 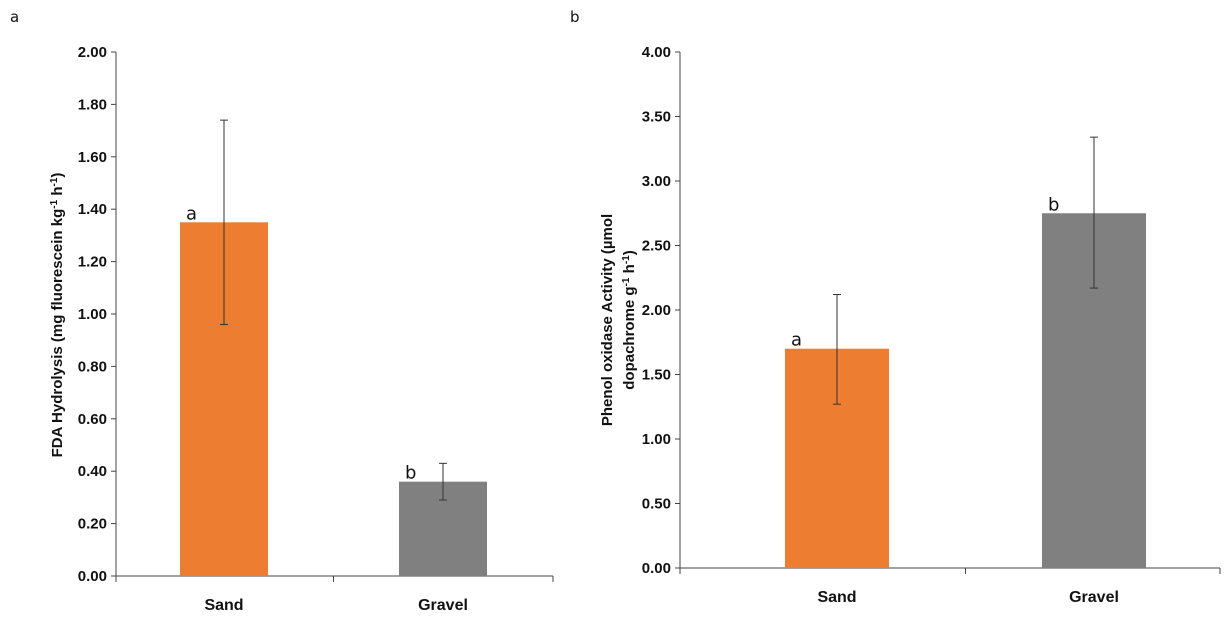 What do you see at coordinates (656, 375) in the screenshot?
I see `y-tick-label: 1.50` at bounding box center [656, 375].